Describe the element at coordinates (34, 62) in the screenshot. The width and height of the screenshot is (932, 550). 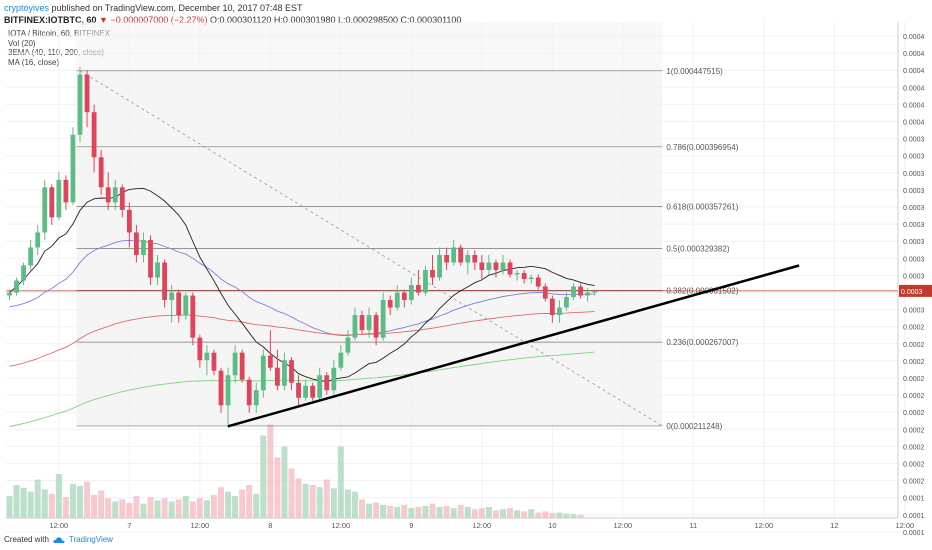
I see `legend-ma: MA (16, close)` at that location.